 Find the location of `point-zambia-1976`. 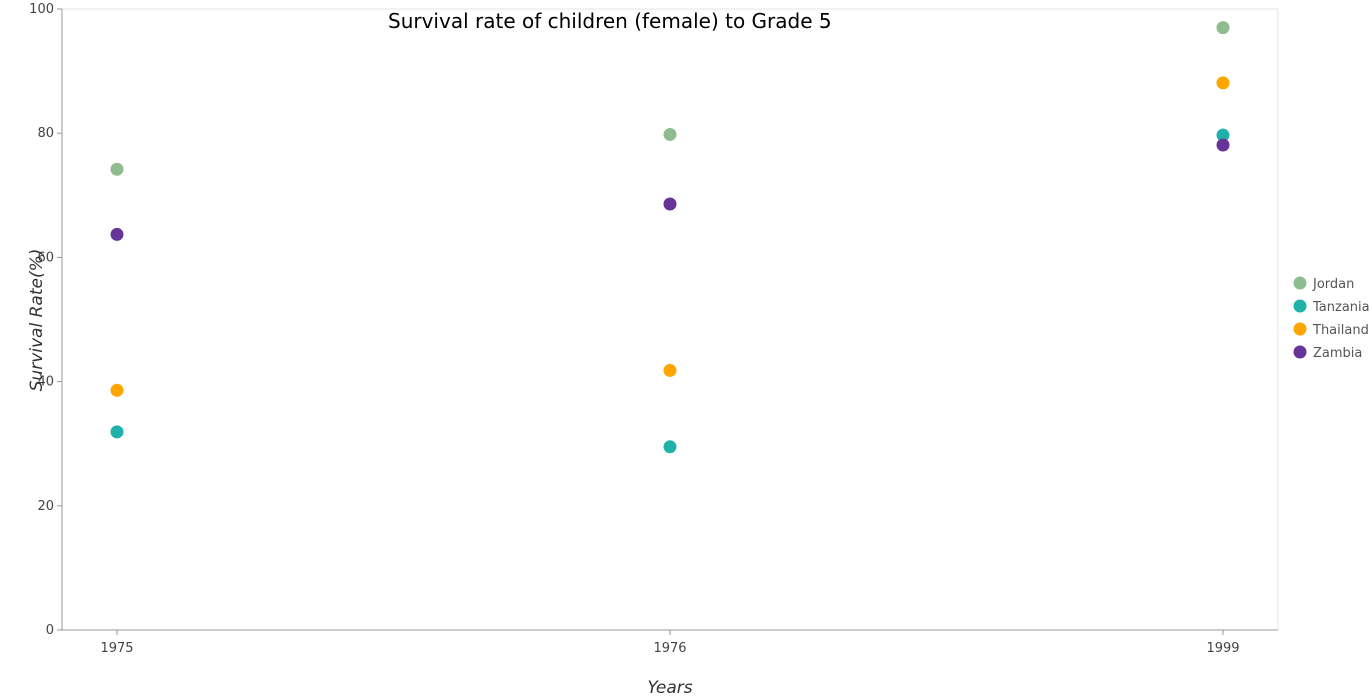

point-zambia-1976 is located at coordinates (670, 204).